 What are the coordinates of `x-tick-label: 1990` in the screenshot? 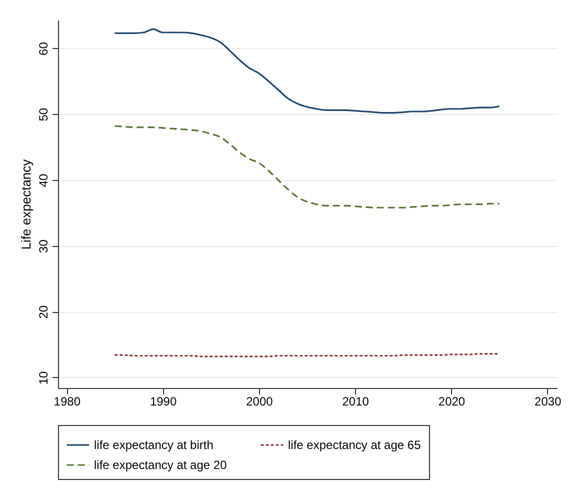 It's located at (163, 401).